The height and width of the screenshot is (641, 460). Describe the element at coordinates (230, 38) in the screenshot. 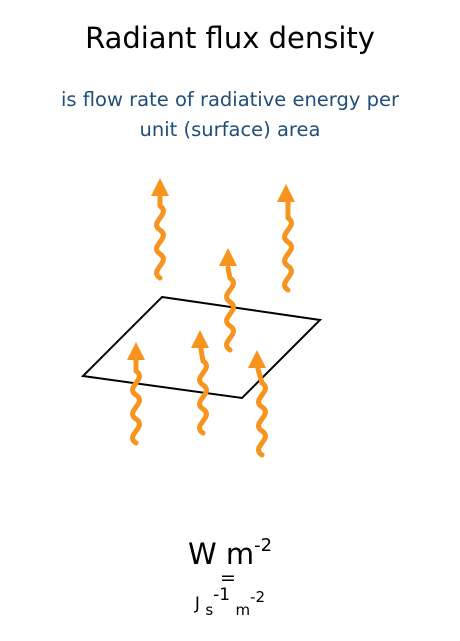

I see `slide-title: Radiant flux density` at that location.